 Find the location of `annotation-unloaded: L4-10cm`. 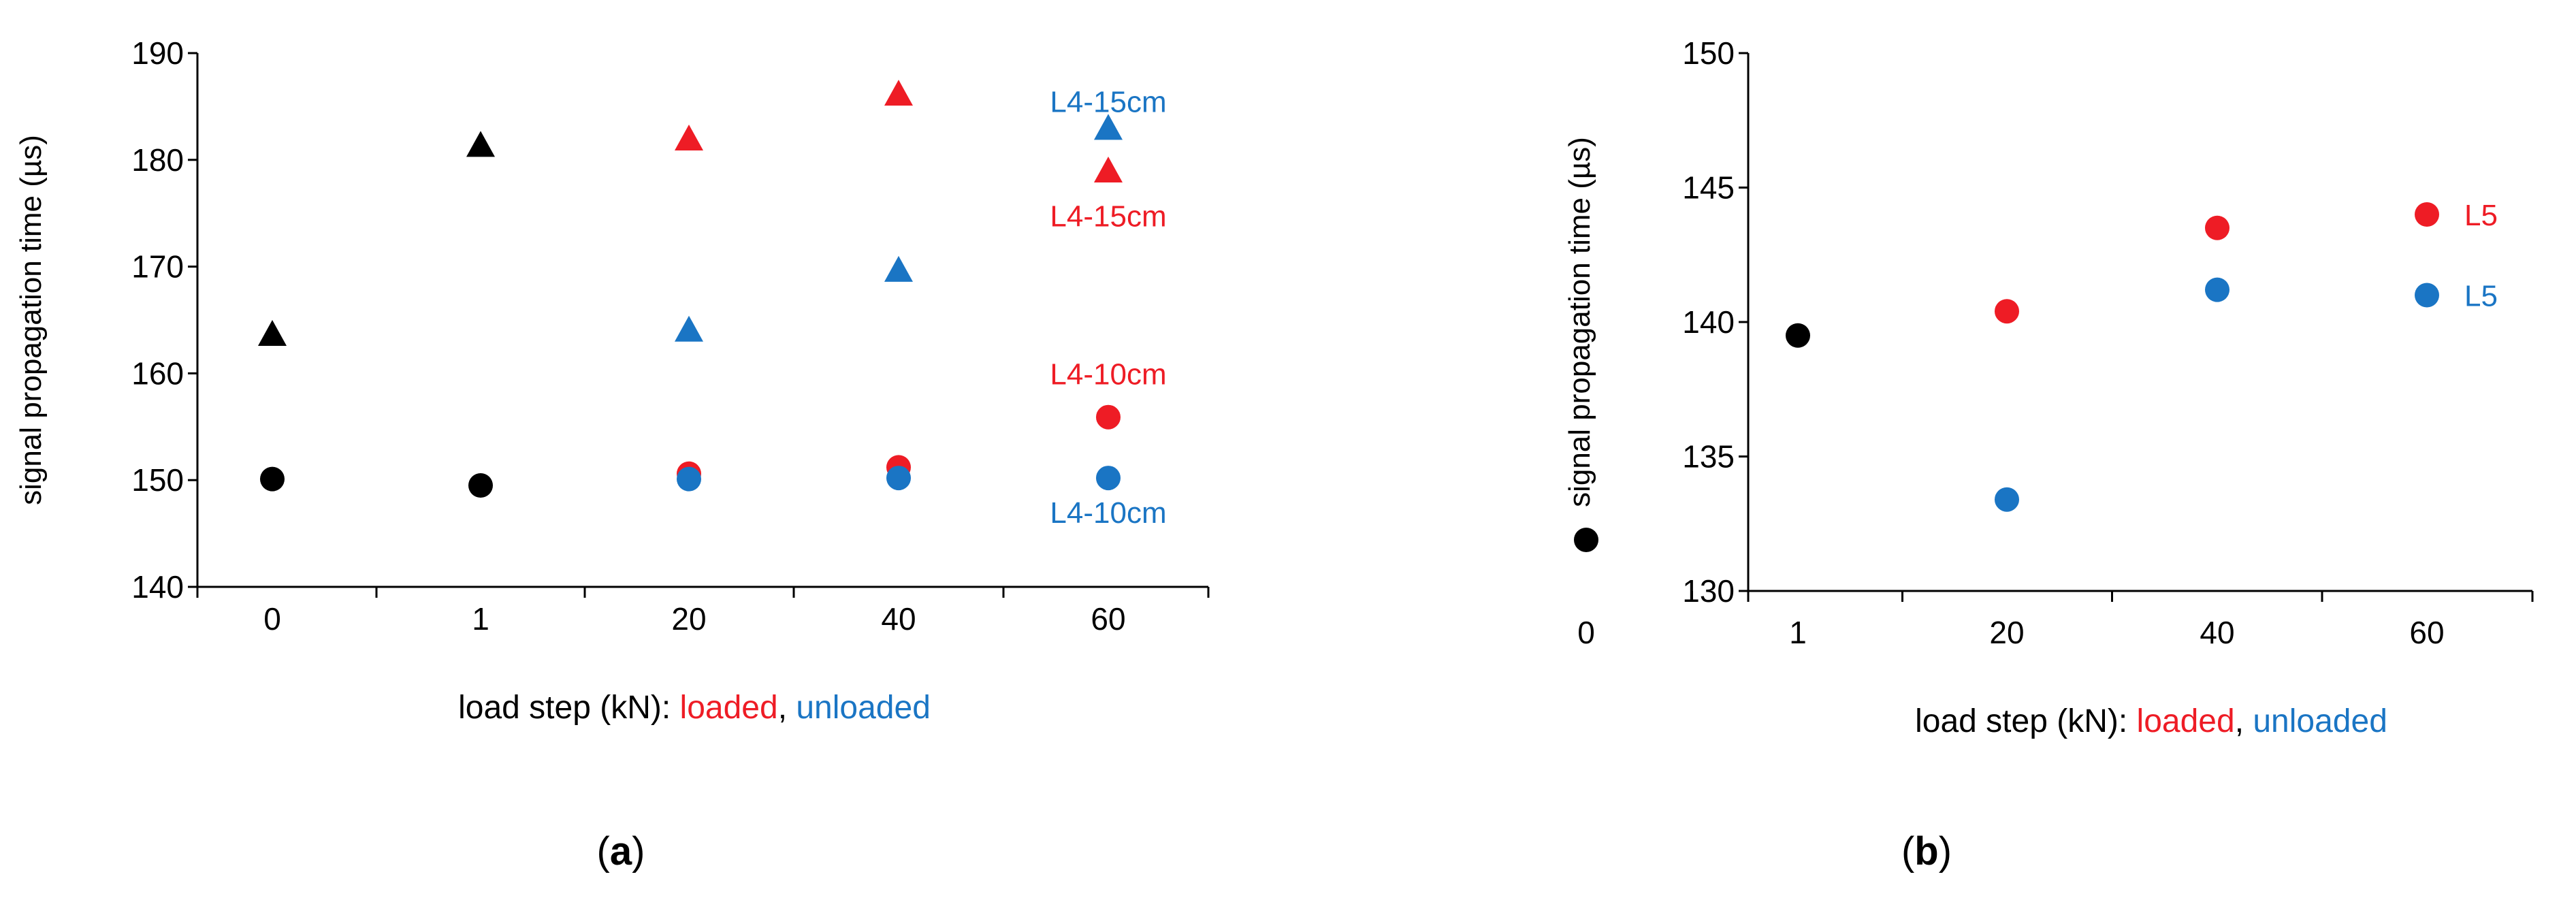

annotation-unloaded: L4-10cm is located at coordinates (1108, 513).